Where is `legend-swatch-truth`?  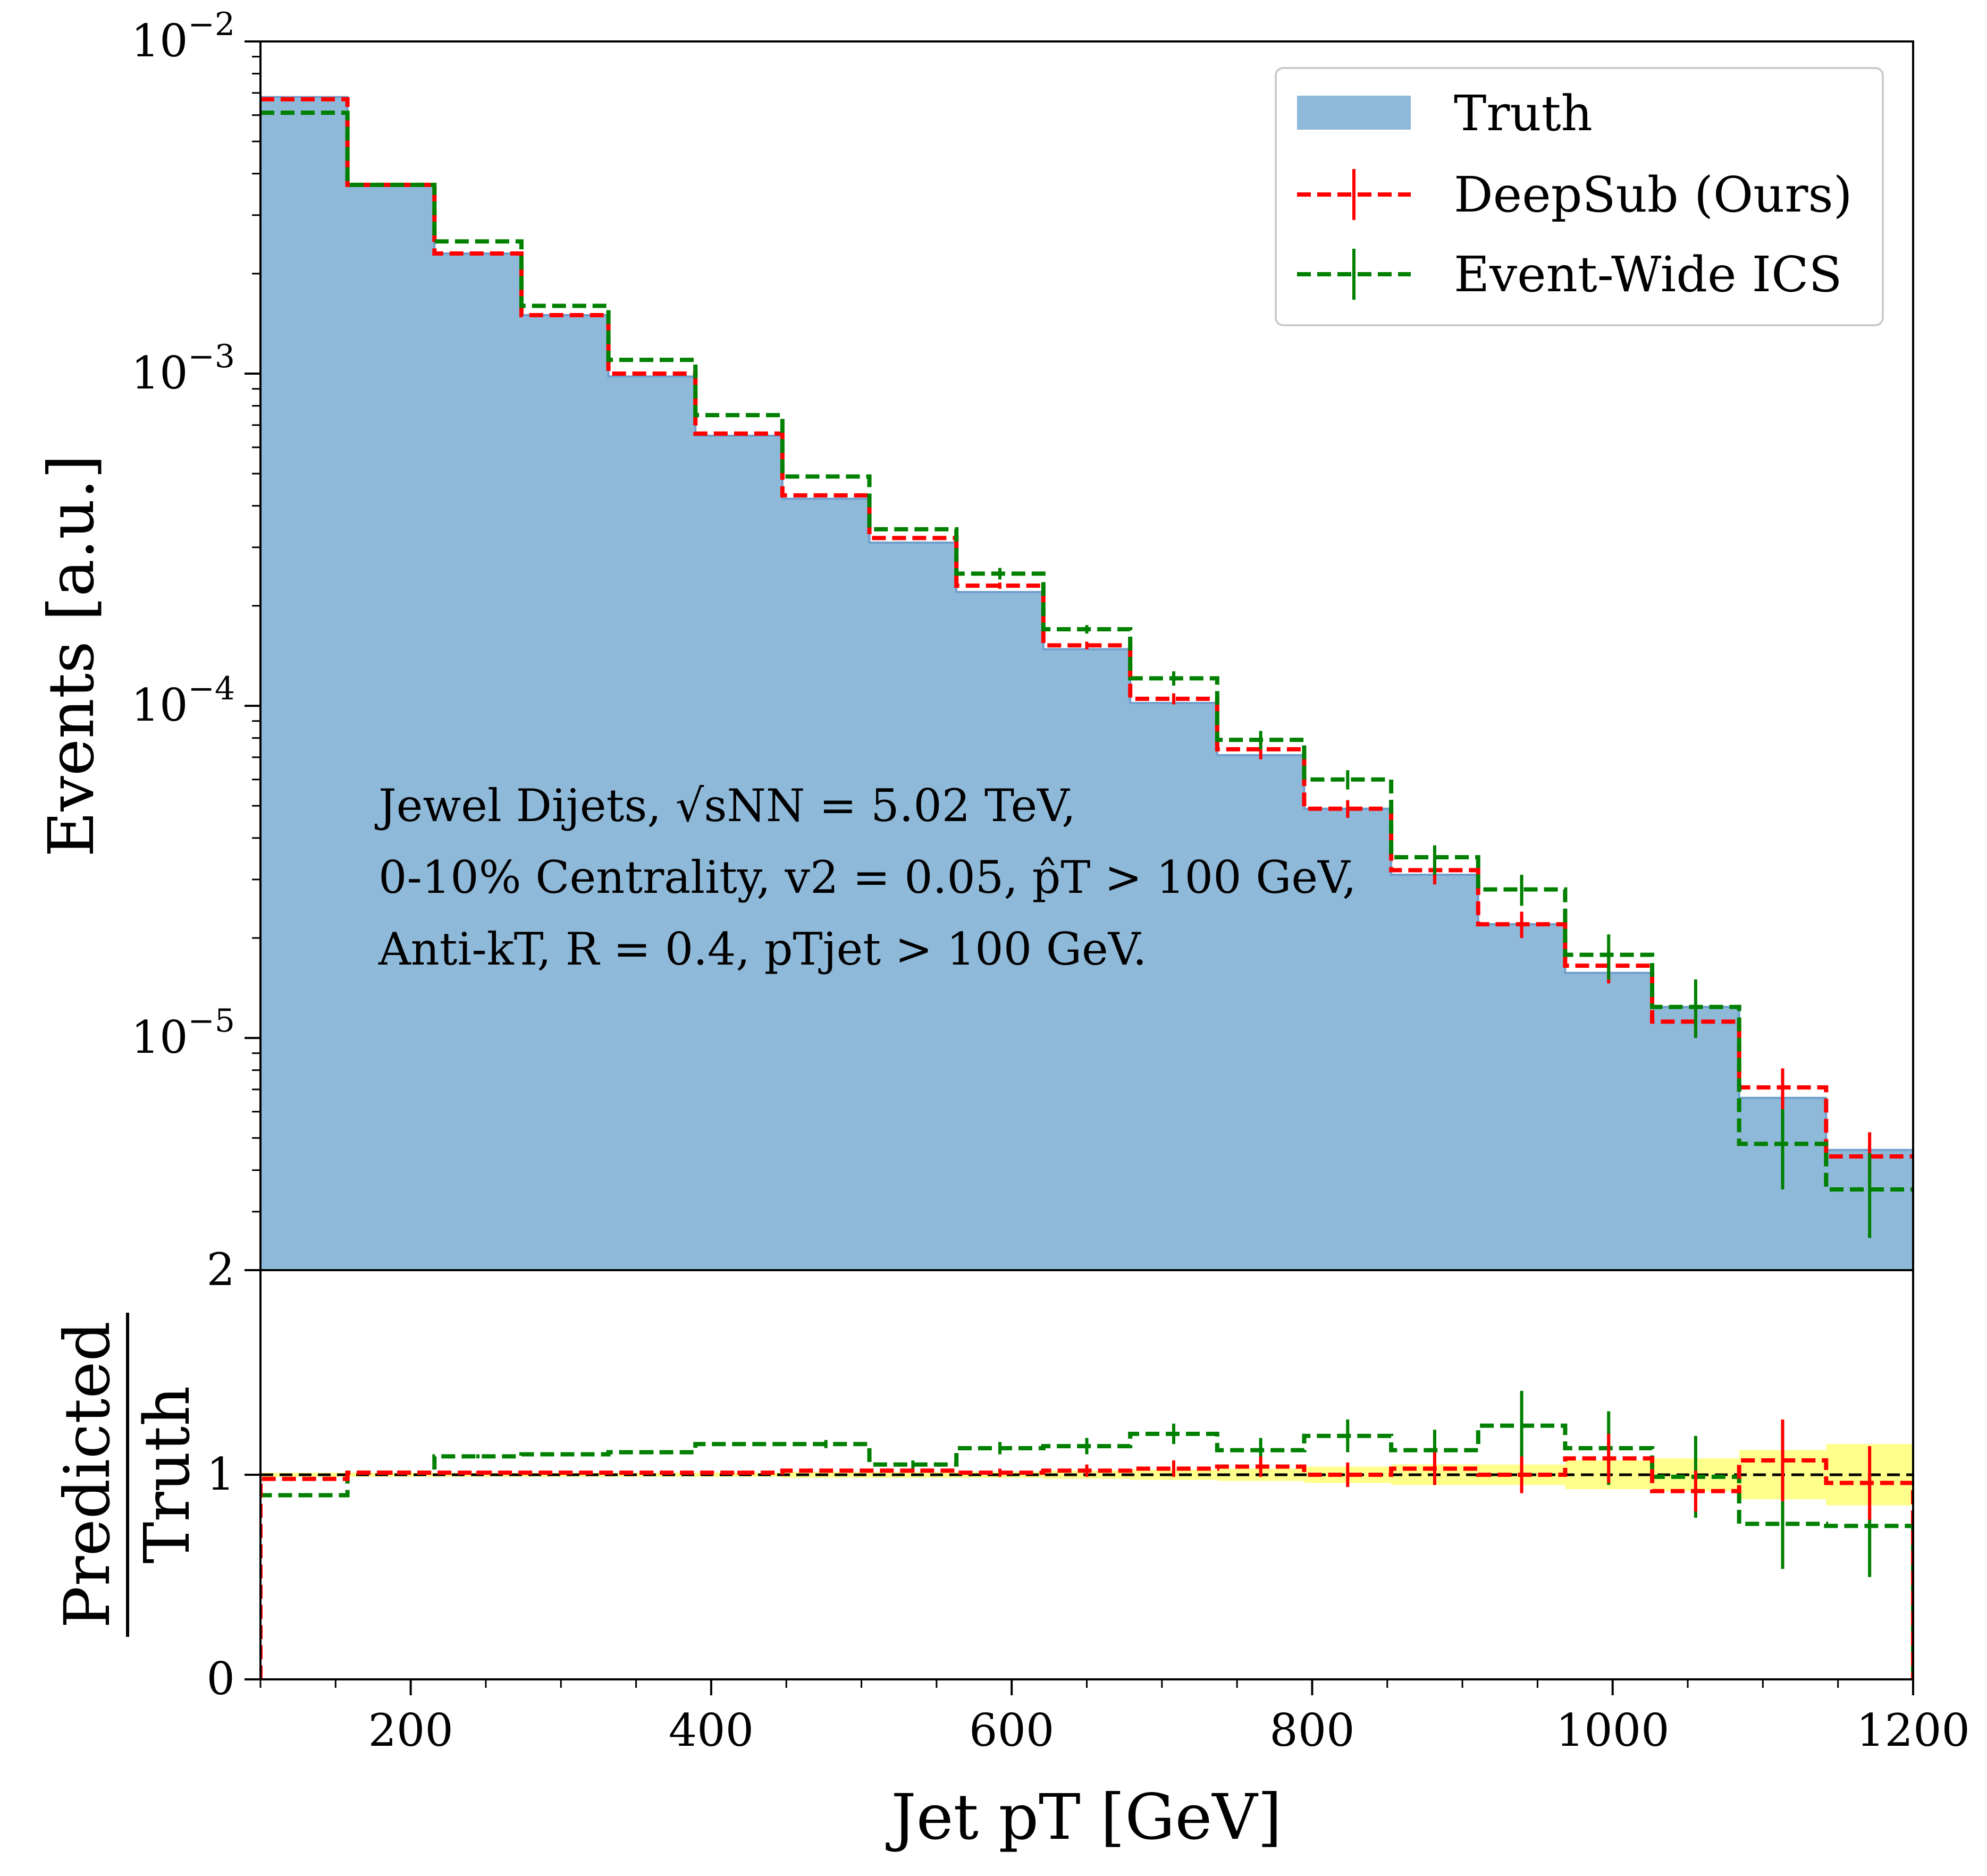 legend-swatch-truth is located at coordinates (1354, 113).